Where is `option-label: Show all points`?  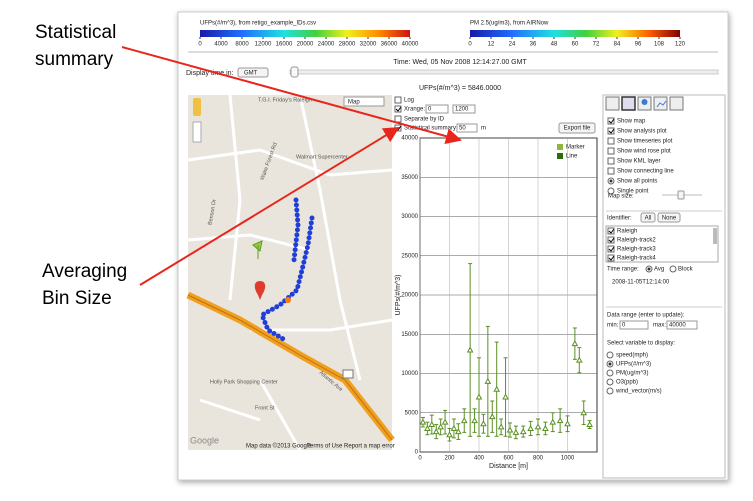
option-label: Show all points is located at coordinates (637, 182).